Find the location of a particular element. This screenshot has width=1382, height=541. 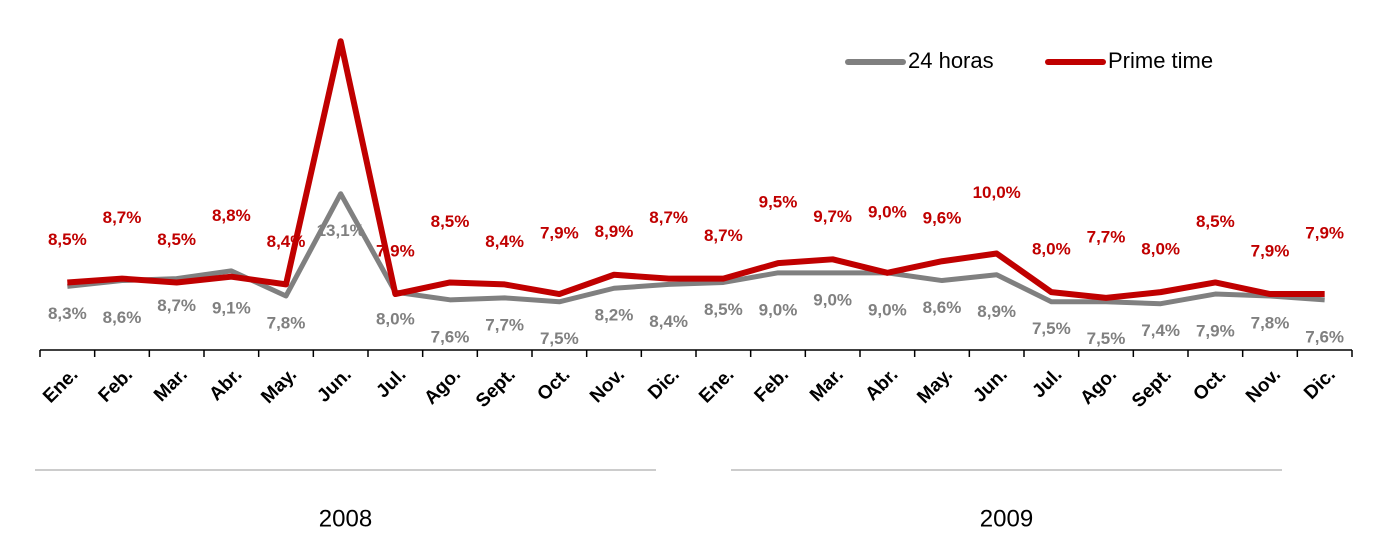

data-label: 7,4% is located at coordinates (1160, 330).